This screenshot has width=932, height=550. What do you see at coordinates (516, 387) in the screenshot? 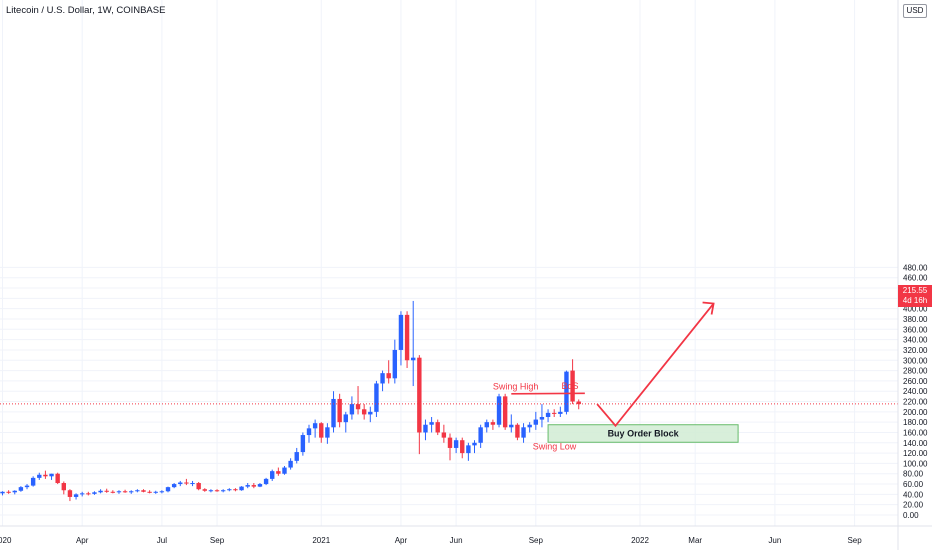
I see `swing-high-label: Swing High` at bounding box center [516, 387].